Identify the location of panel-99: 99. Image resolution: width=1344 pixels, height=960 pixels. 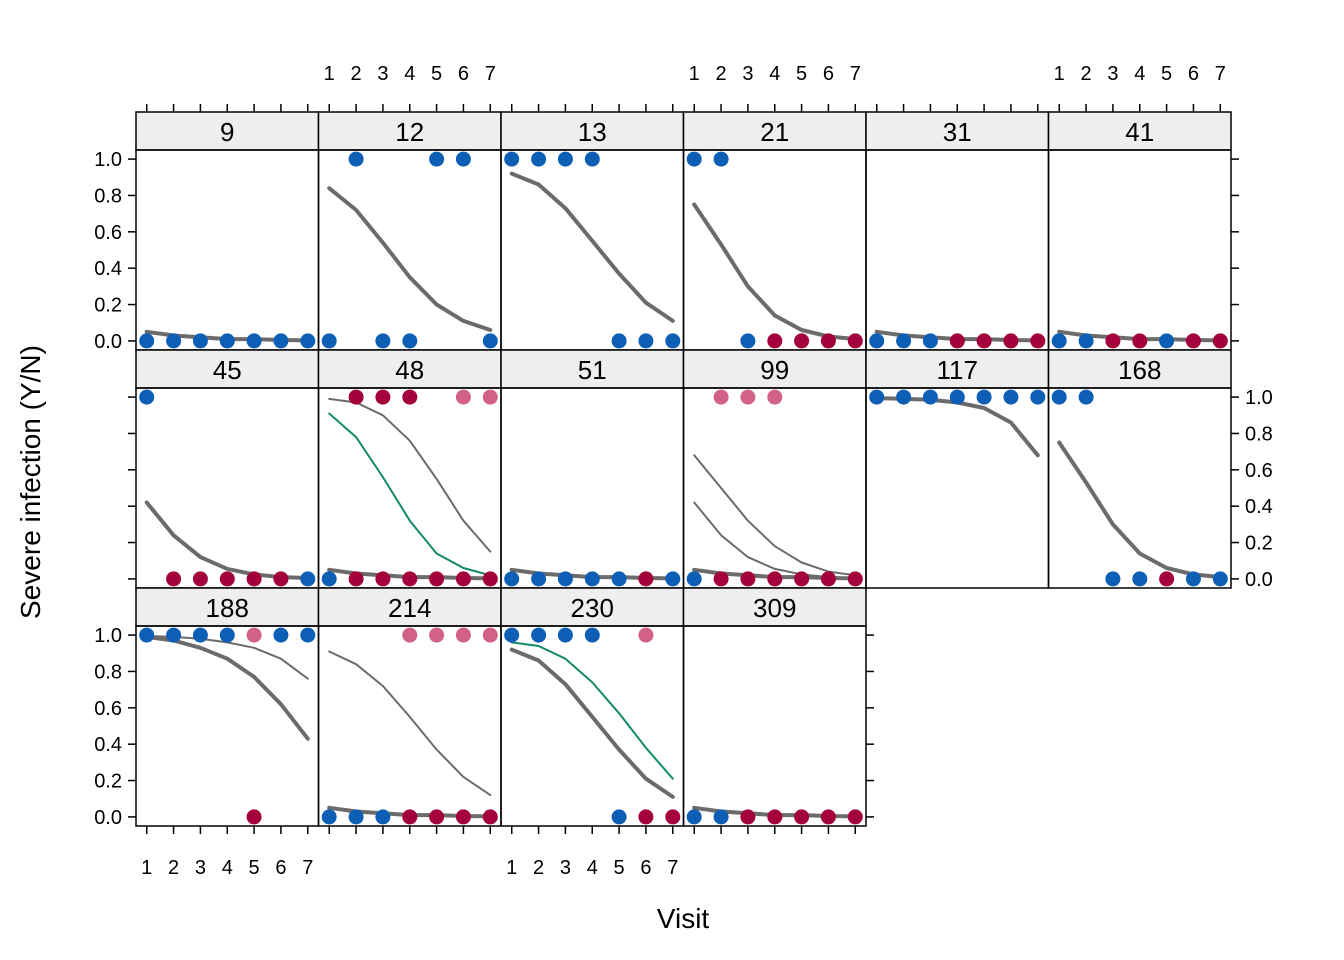
(774, 469).